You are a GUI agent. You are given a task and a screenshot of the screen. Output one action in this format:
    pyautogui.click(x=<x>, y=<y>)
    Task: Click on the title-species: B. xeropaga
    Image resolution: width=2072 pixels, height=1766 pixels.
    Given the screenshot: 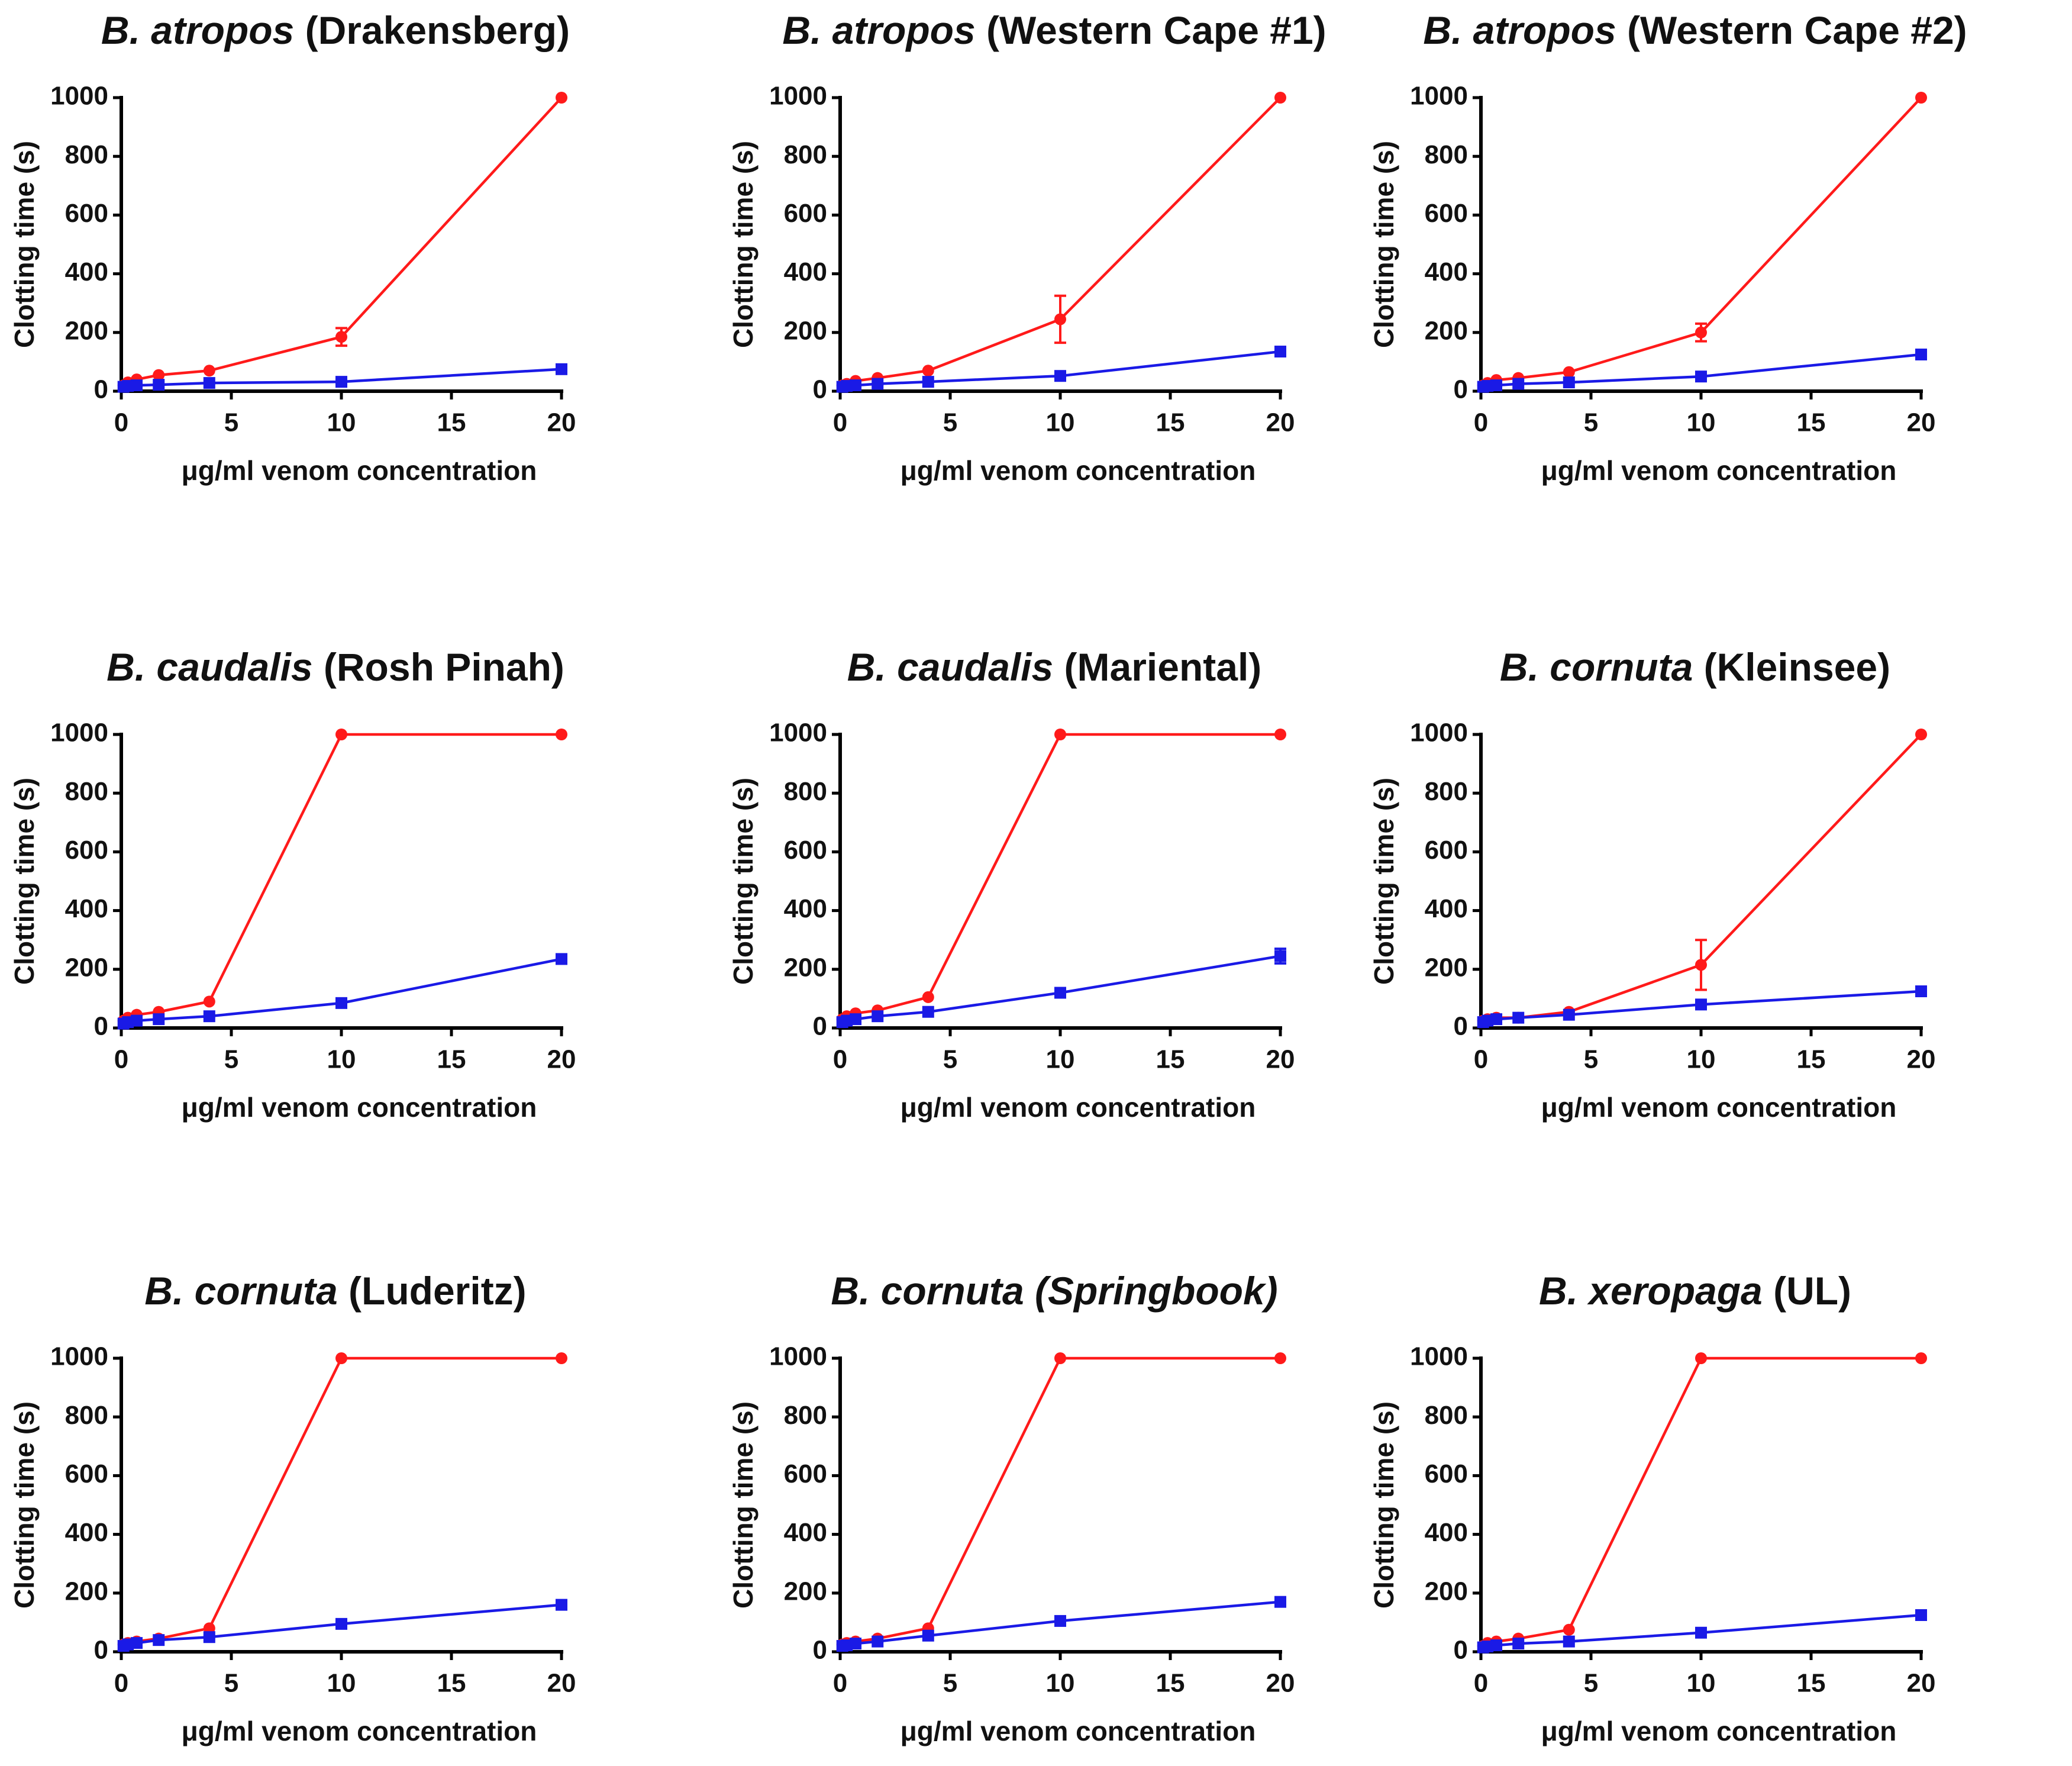 What is the action you would take?
    pyautogui.click(x=1651, y=1291)
    